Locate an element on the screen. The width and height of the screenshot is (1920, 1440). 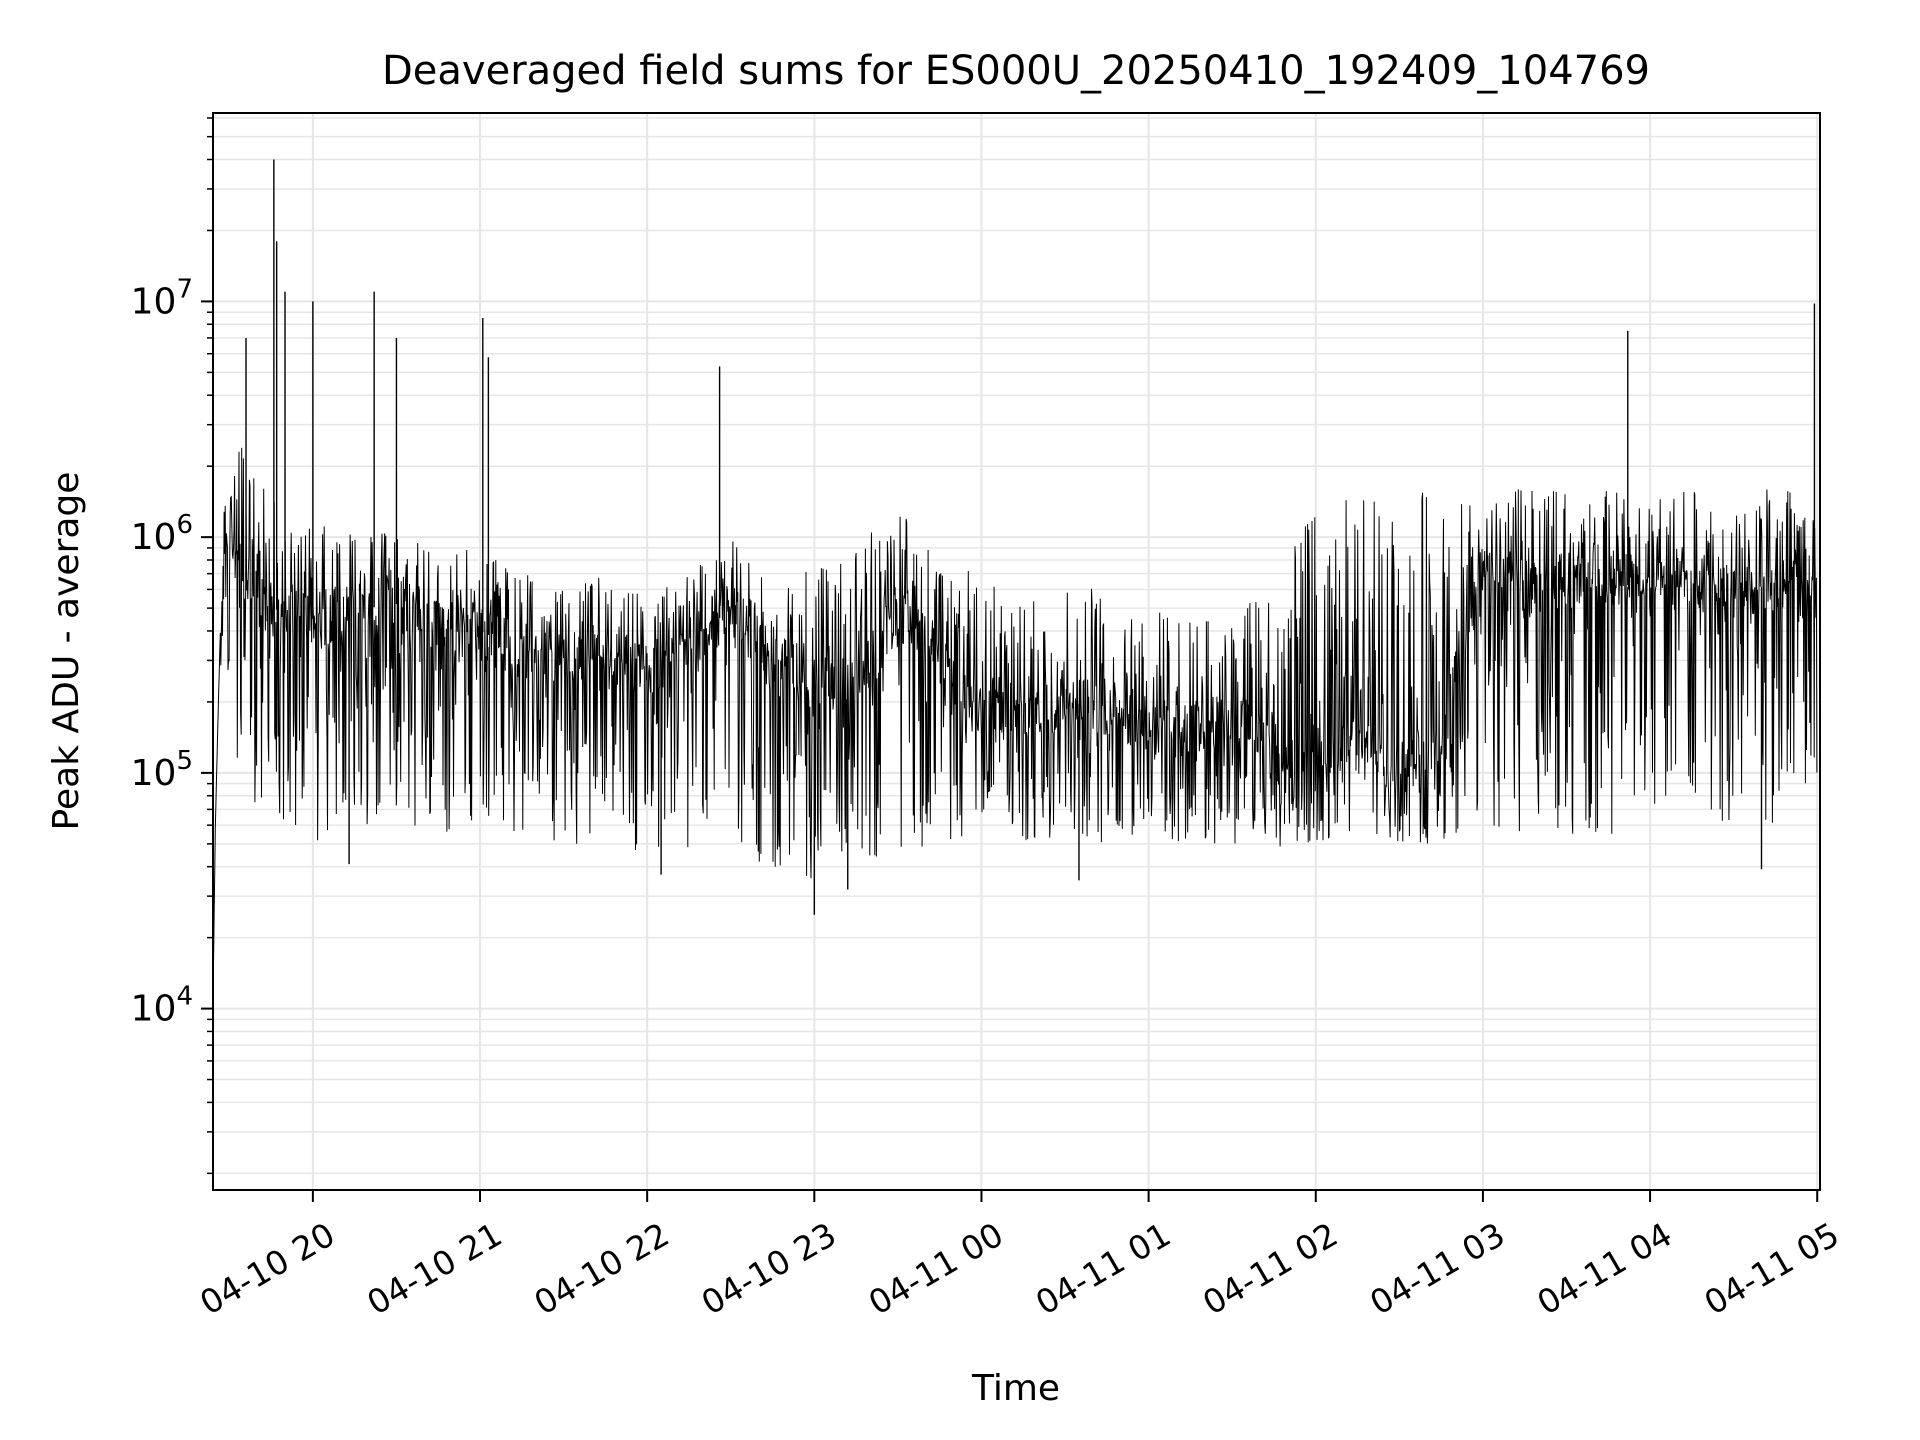
y-axis-label: Peak ADU - average is located at coordinates (66, 651).